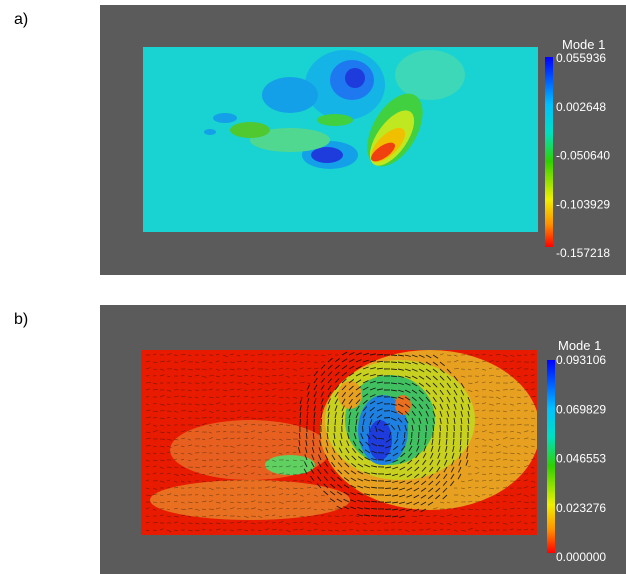 The height and width of the screenshot is (574, 626). What do you see at coordinates (583, 204) in the screenshot?
I see `colorbar-tick-label: -0.103929` at bounding box center [583, 204].